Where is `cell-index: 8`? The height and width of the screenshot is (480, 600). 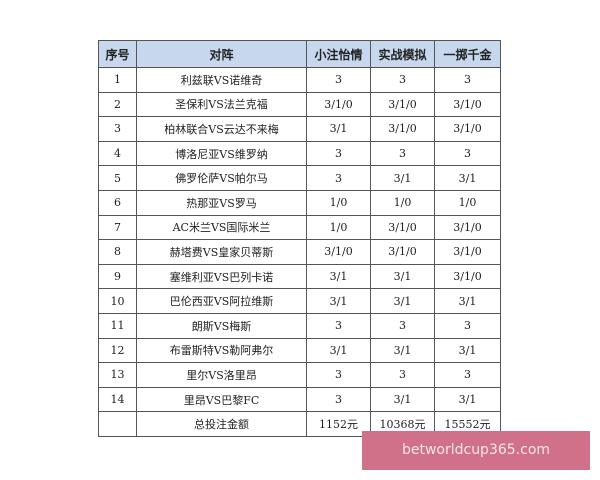
cell-index: 8 is located at coordinates (117, 252).